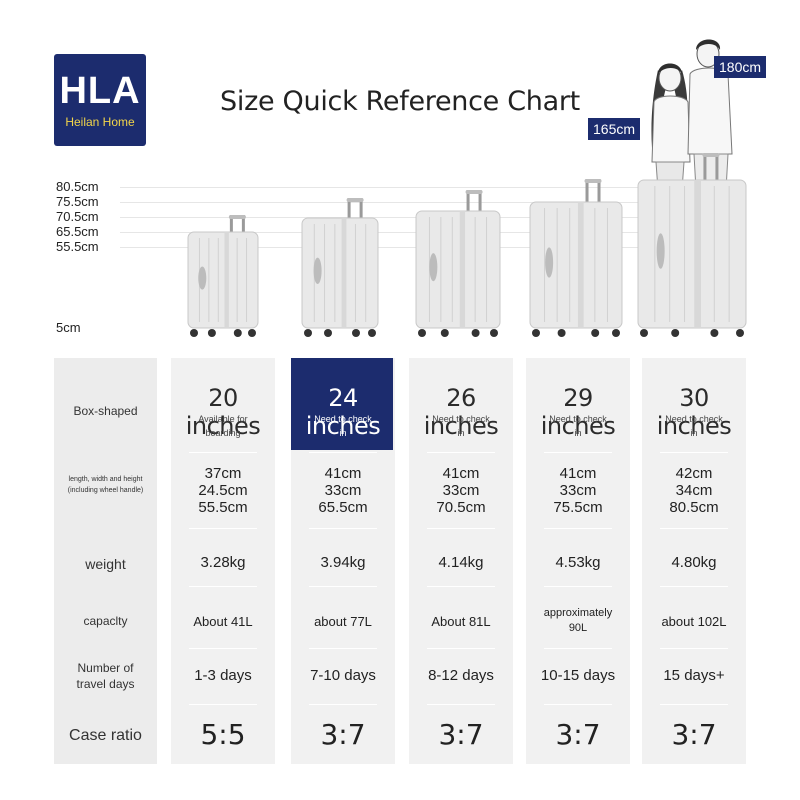 This screenshot has height=800, width=800. Describe the element at coordinates (461, 621) in the screenshot. I see `size-capacity: About 81L` at that location.